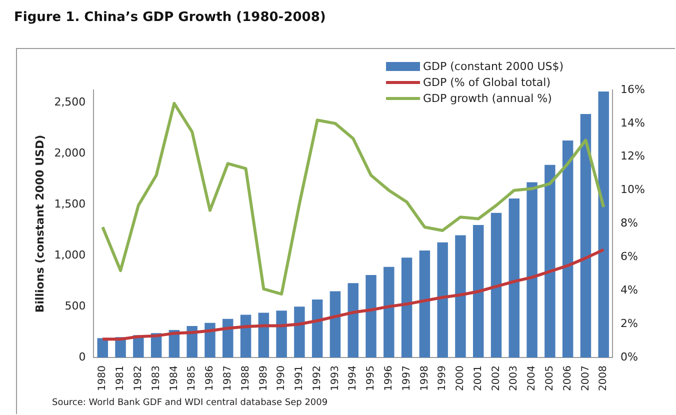  I want to click on chart-title: Figure 1. China’s GDP Growth (1980-2008), so click(170, 17).